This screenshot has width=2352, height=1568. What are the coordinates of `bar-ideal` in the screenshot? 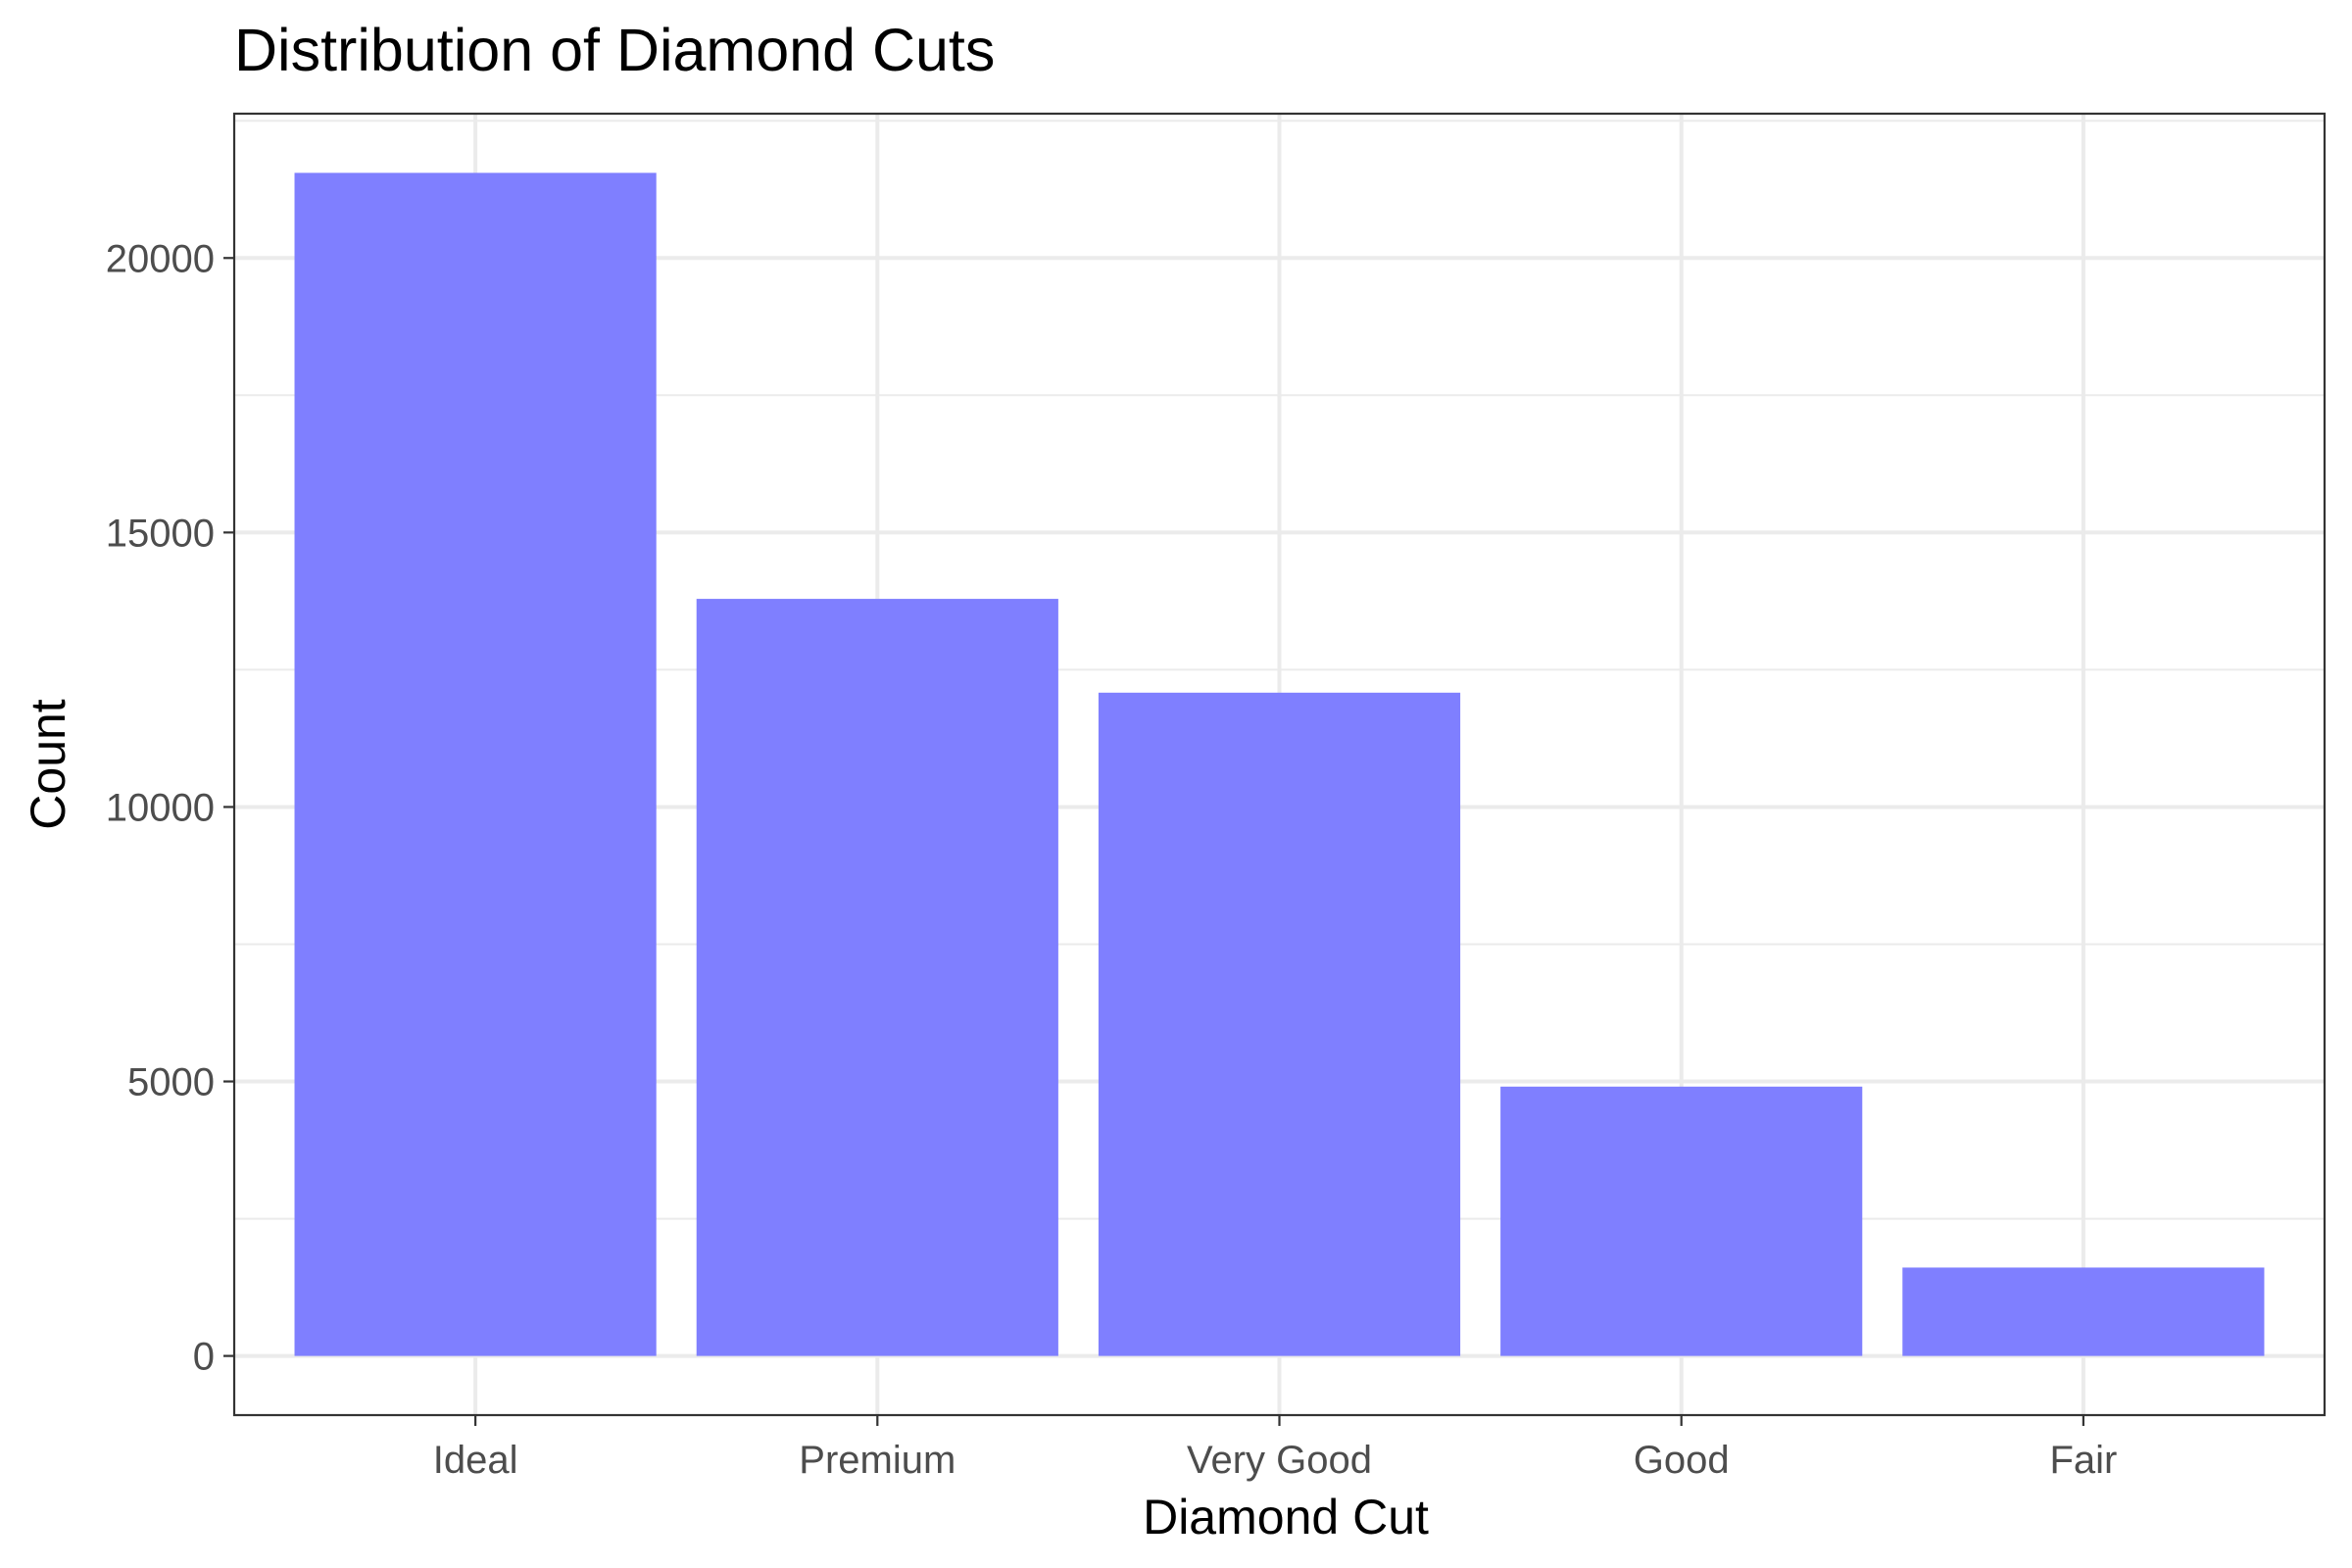 It's located at (475, 764).